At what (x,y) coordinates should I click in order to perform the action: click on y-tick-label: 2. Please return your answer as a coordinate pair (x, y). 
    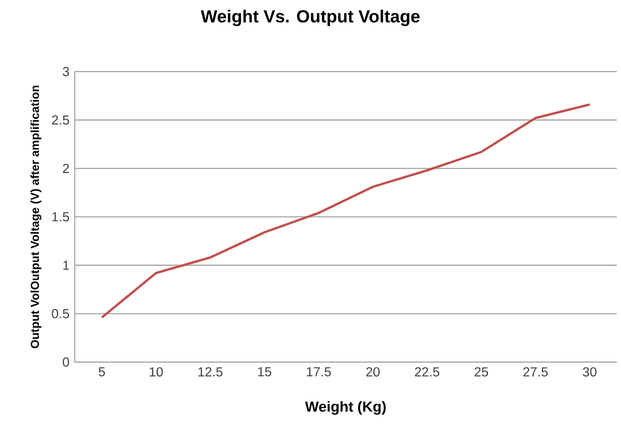
    Looking at the image, I should click on (65, 168).